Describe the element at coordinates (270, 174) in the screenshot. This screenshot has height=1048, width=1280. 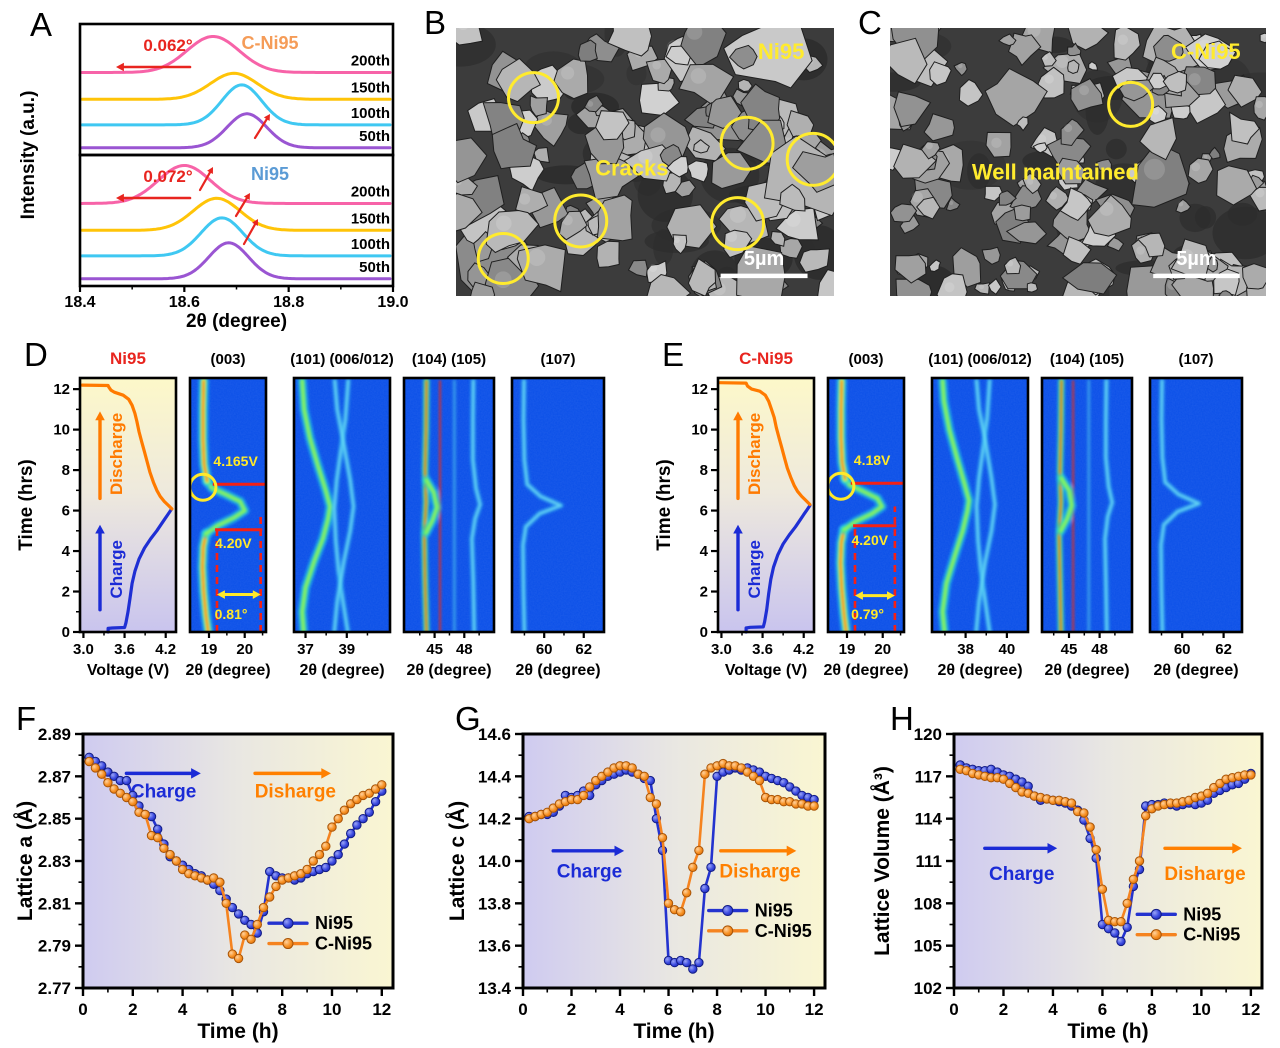
I see `subpanel-title: Ni95` at that location.